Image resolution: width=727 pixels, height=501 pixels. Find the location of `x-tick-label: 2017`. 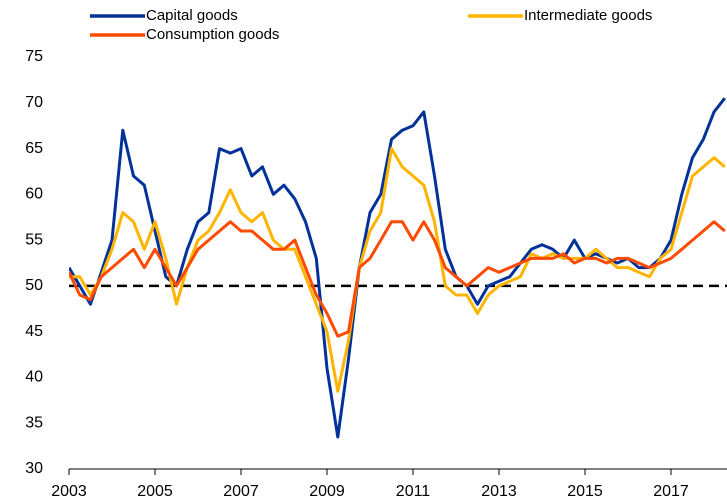

x-tick-label: 2017 is located at coordinates (671, 491).